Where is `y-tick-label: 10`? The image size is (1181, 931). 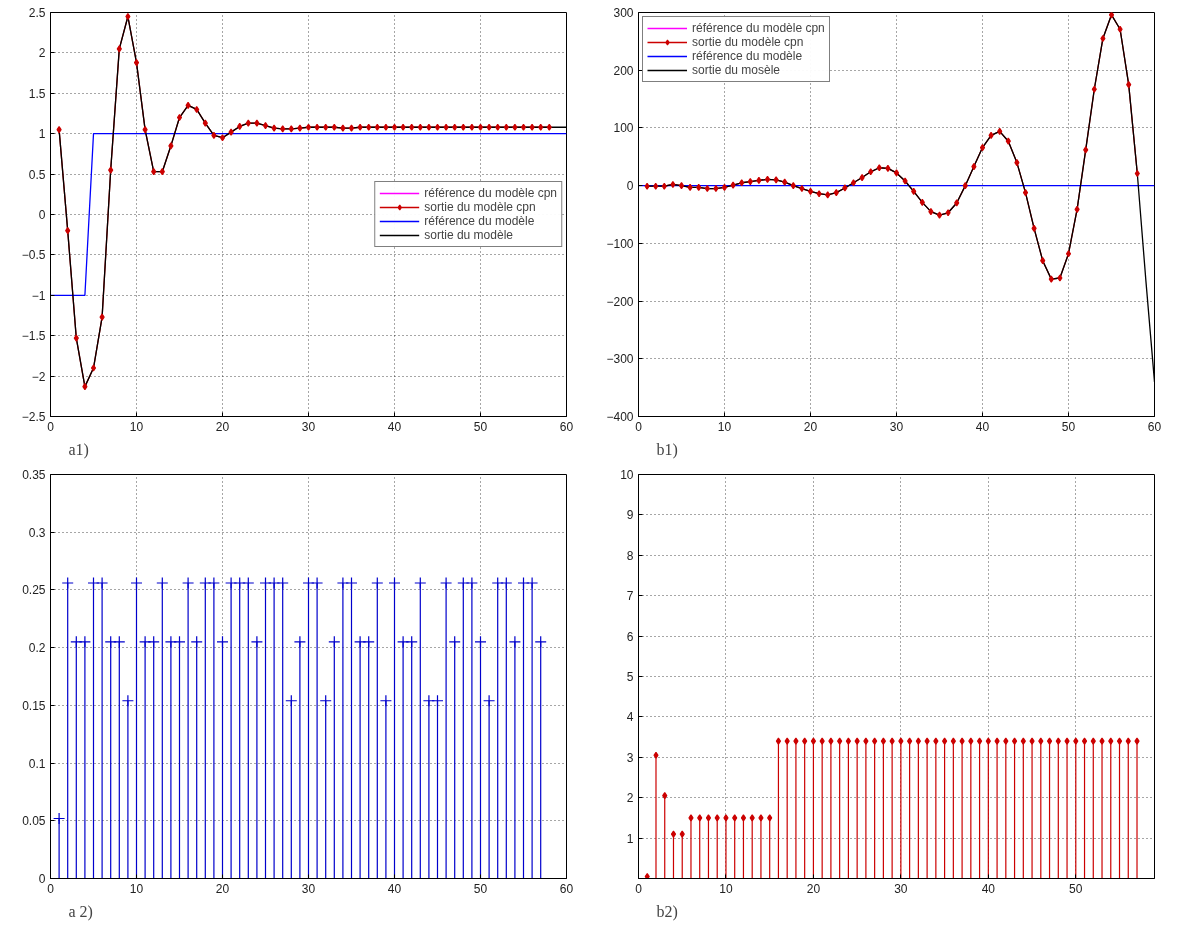
y-tick-label: 10 is located at coordinates (627, 475).